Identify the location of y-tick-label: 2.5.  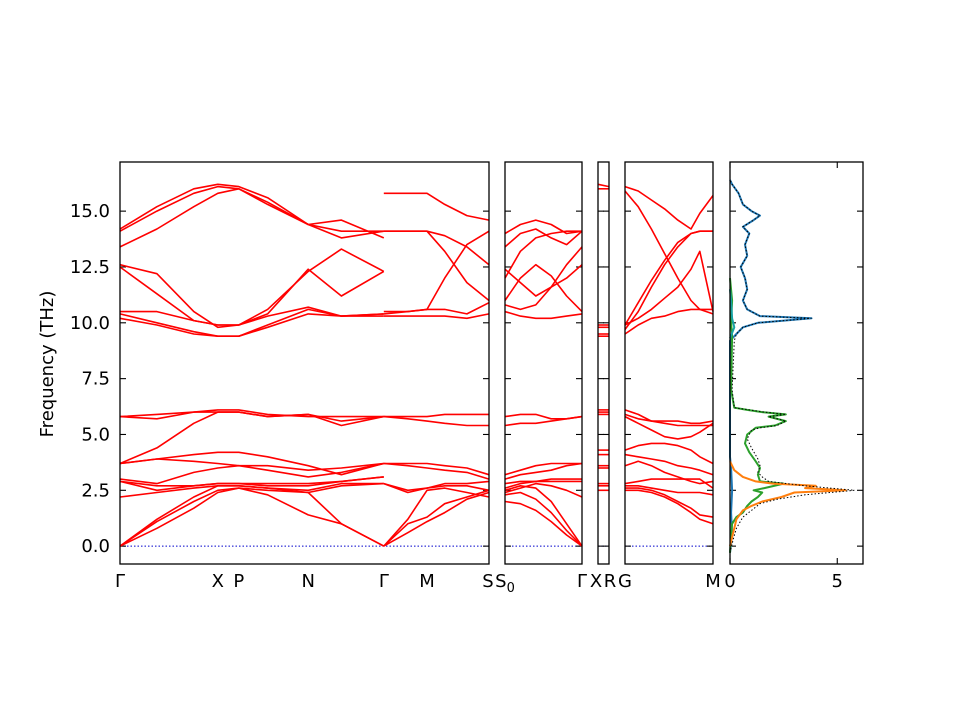
(95, 490).